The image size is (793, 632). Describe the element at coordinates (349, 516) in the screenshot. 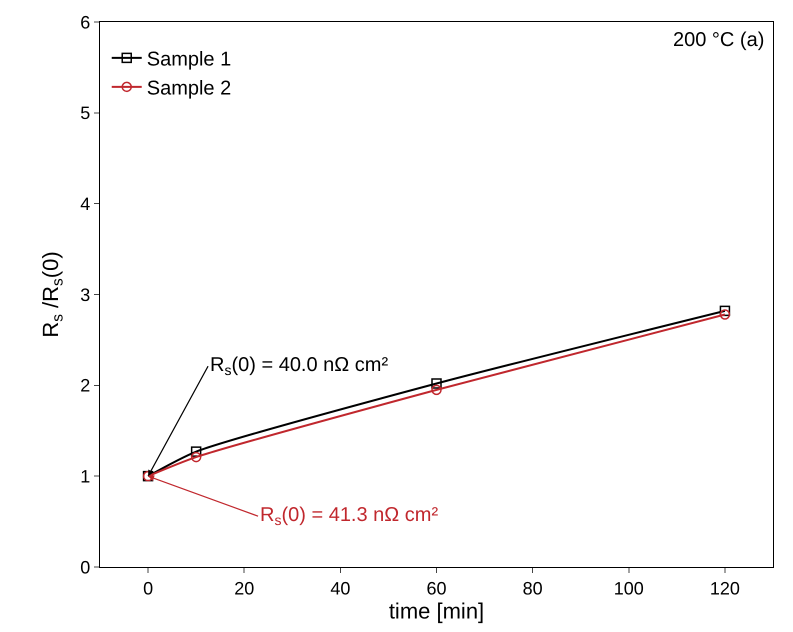

I see `annotation: R$_{s}$(0) = 41.3 nΩ cm²` at that location.